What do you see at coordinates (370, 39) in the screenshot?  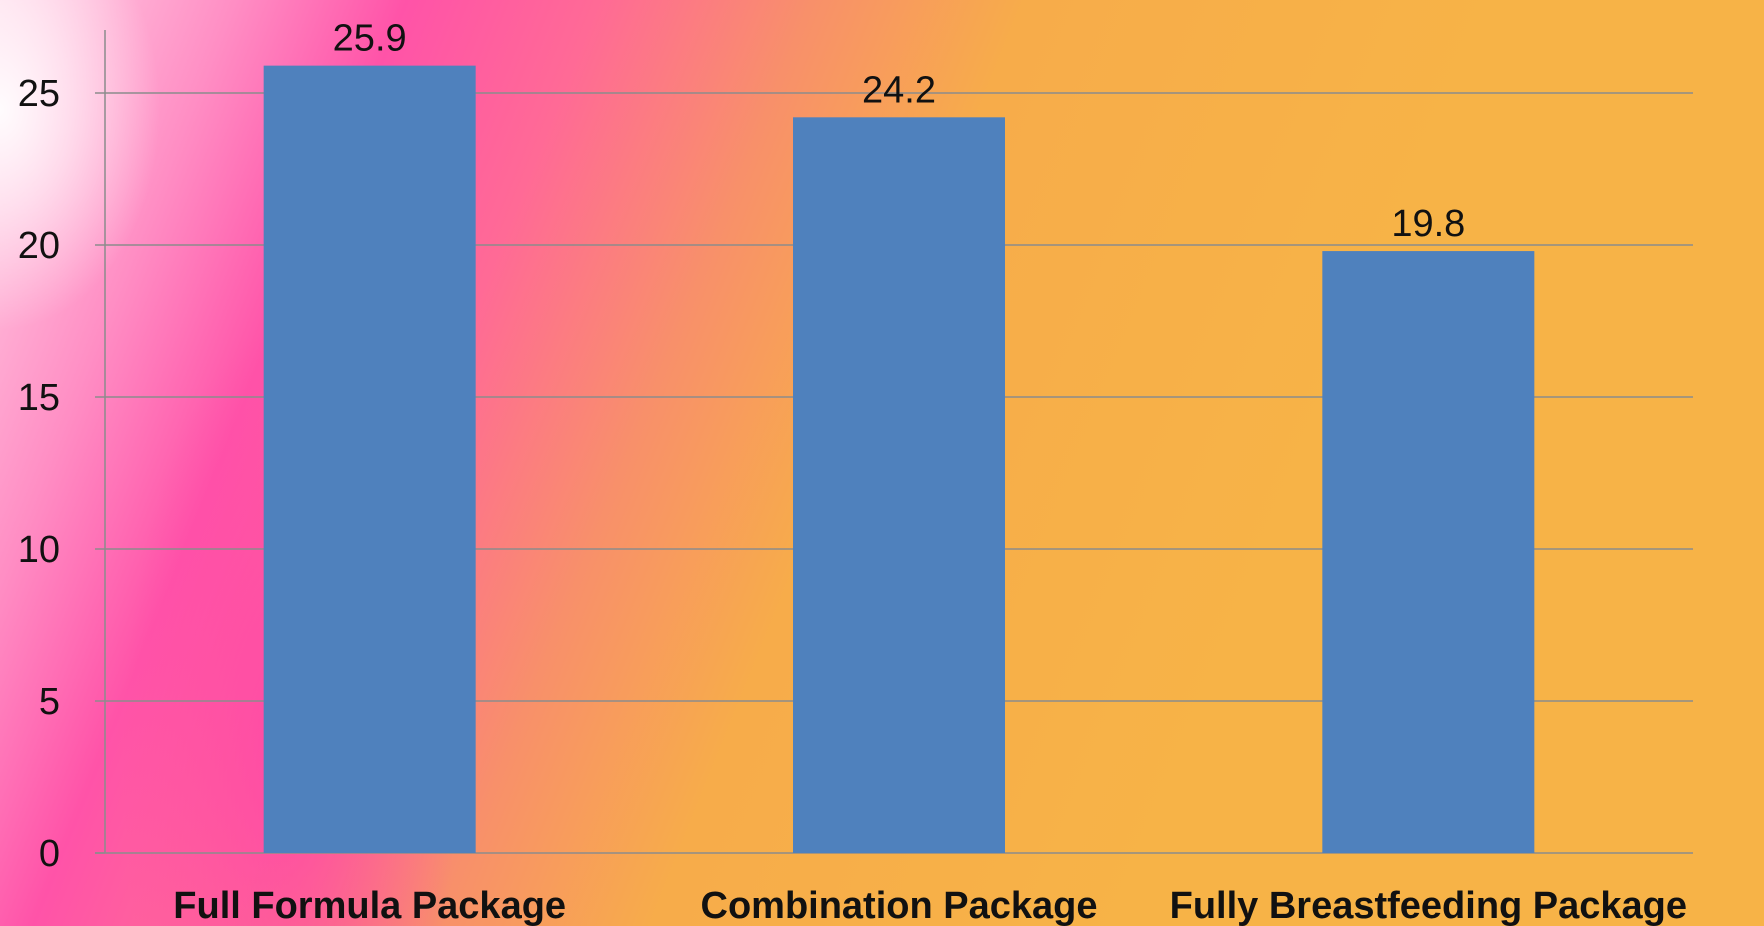 I see `data-label: 25.9` at bounding box center [370, 39].